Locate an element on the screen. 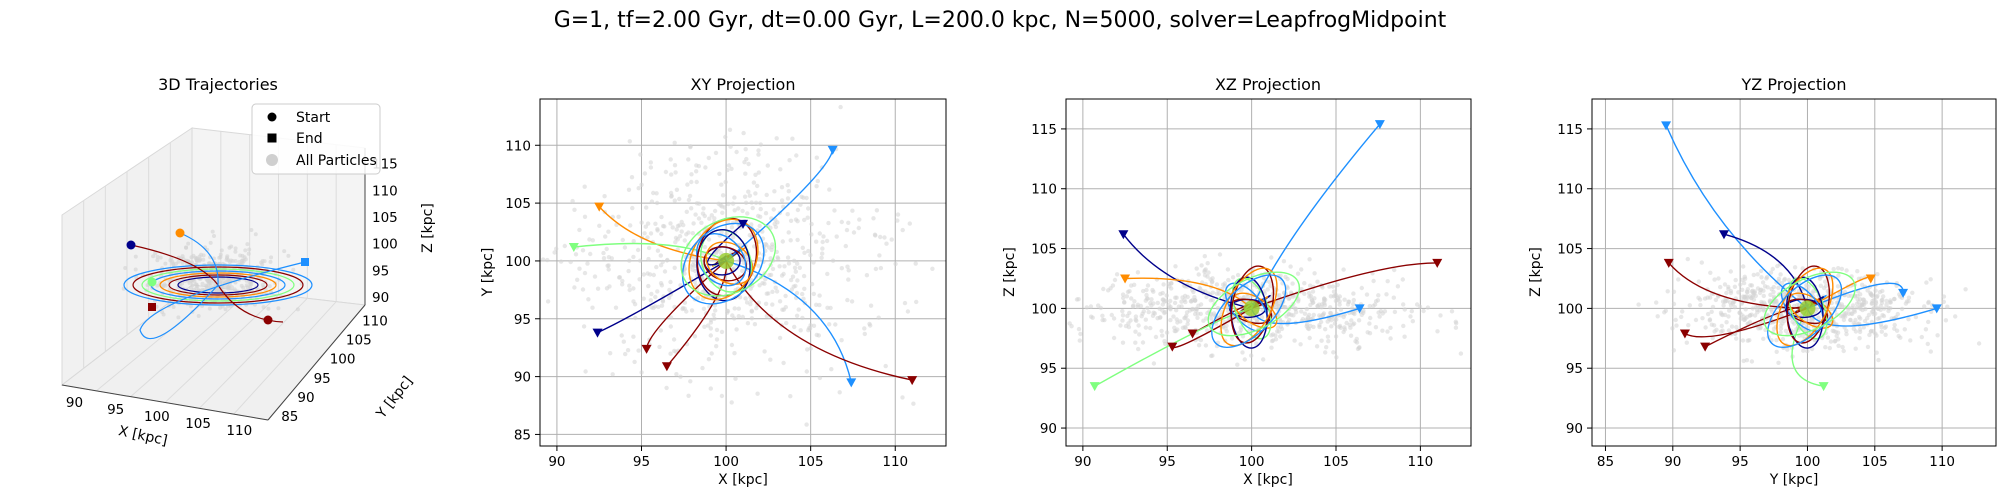  tick-label-y: 110 is located at coordinates (518, 146).